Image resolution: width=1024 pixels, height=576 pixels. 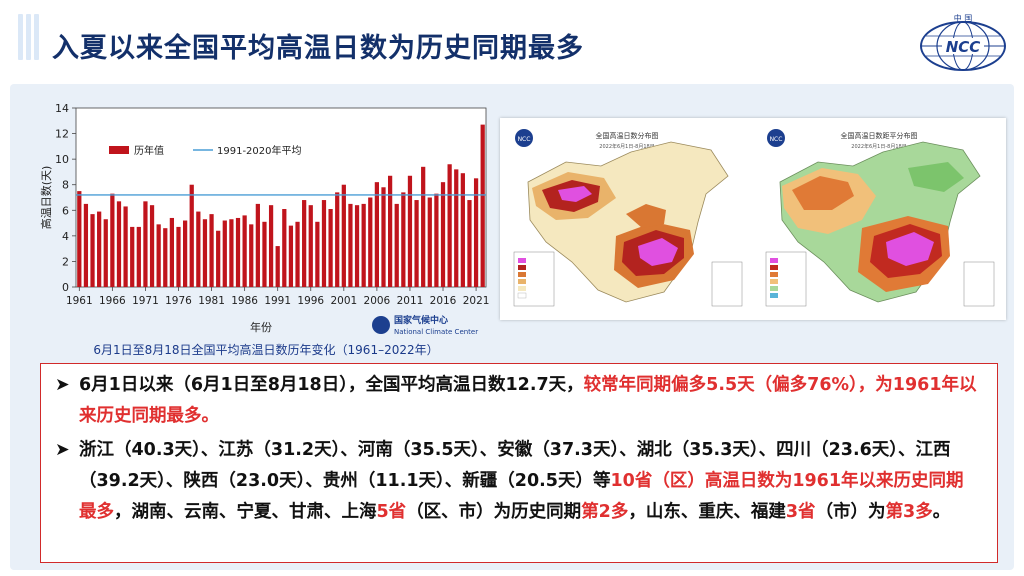 I want to click on bar-1979, so click(x=198, y=249).